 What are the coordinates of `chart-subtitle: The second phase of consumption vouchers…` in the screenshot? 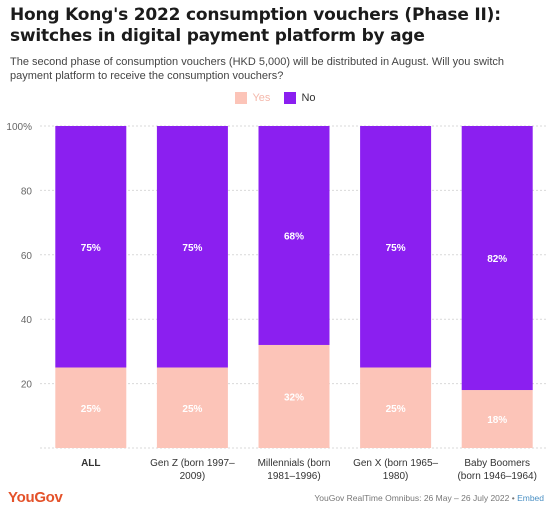 It's located at (257, 69).